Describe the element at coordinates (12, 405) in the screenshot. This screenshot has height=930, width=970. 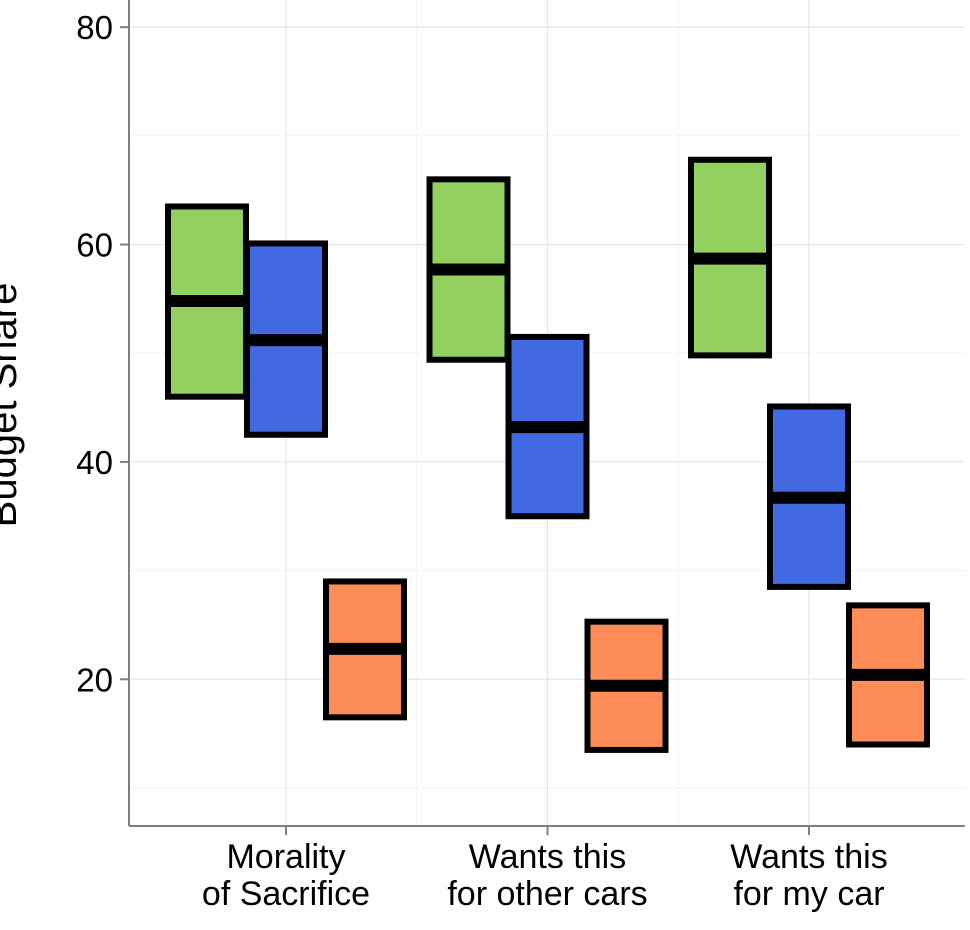
I see `y-axis-title: Budget Share` at that location.